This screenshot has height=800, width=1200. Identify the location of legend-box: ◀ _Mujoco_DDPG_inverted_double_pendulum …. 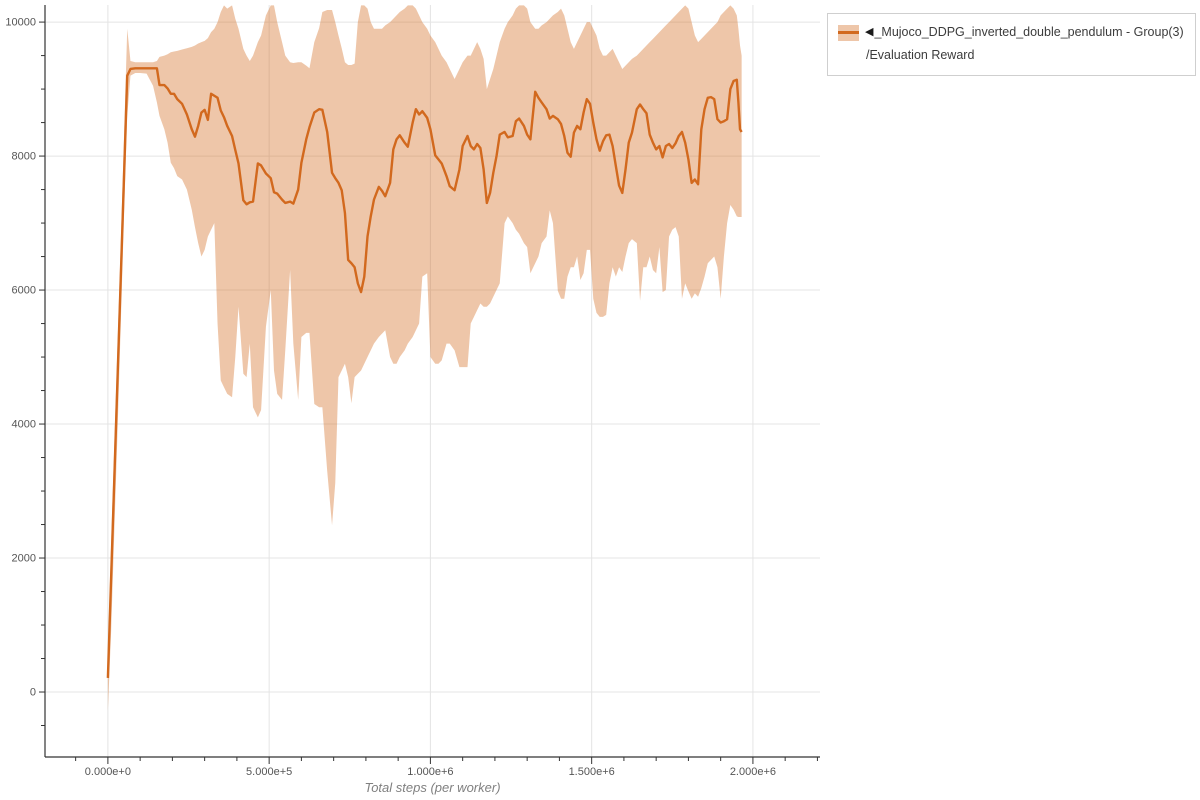
(1011, 44).